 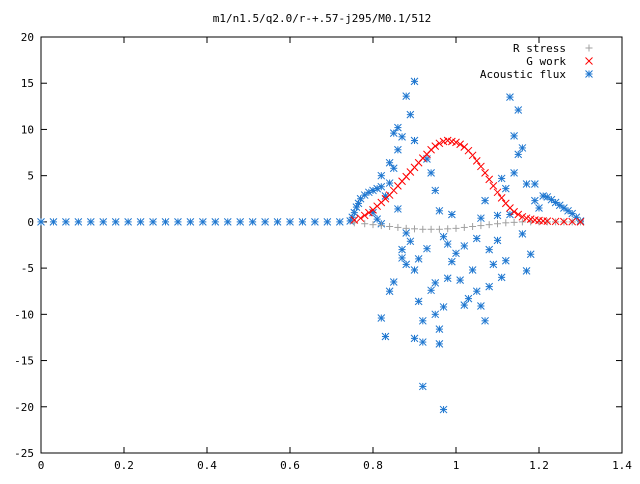 What do you see at coordinates (622, 465) in the screenshot?
I see `x-tick-label: 1.4` at bounding box center [622, 465].